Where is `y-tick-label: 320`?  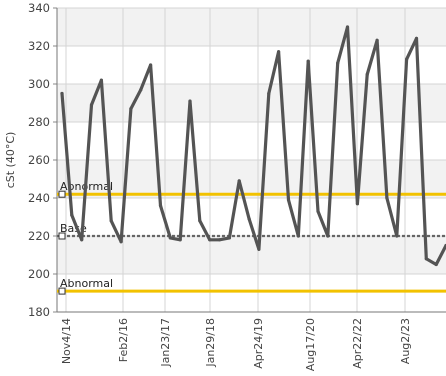
y-tick-label: 320 is located at coordinates (39, 46).